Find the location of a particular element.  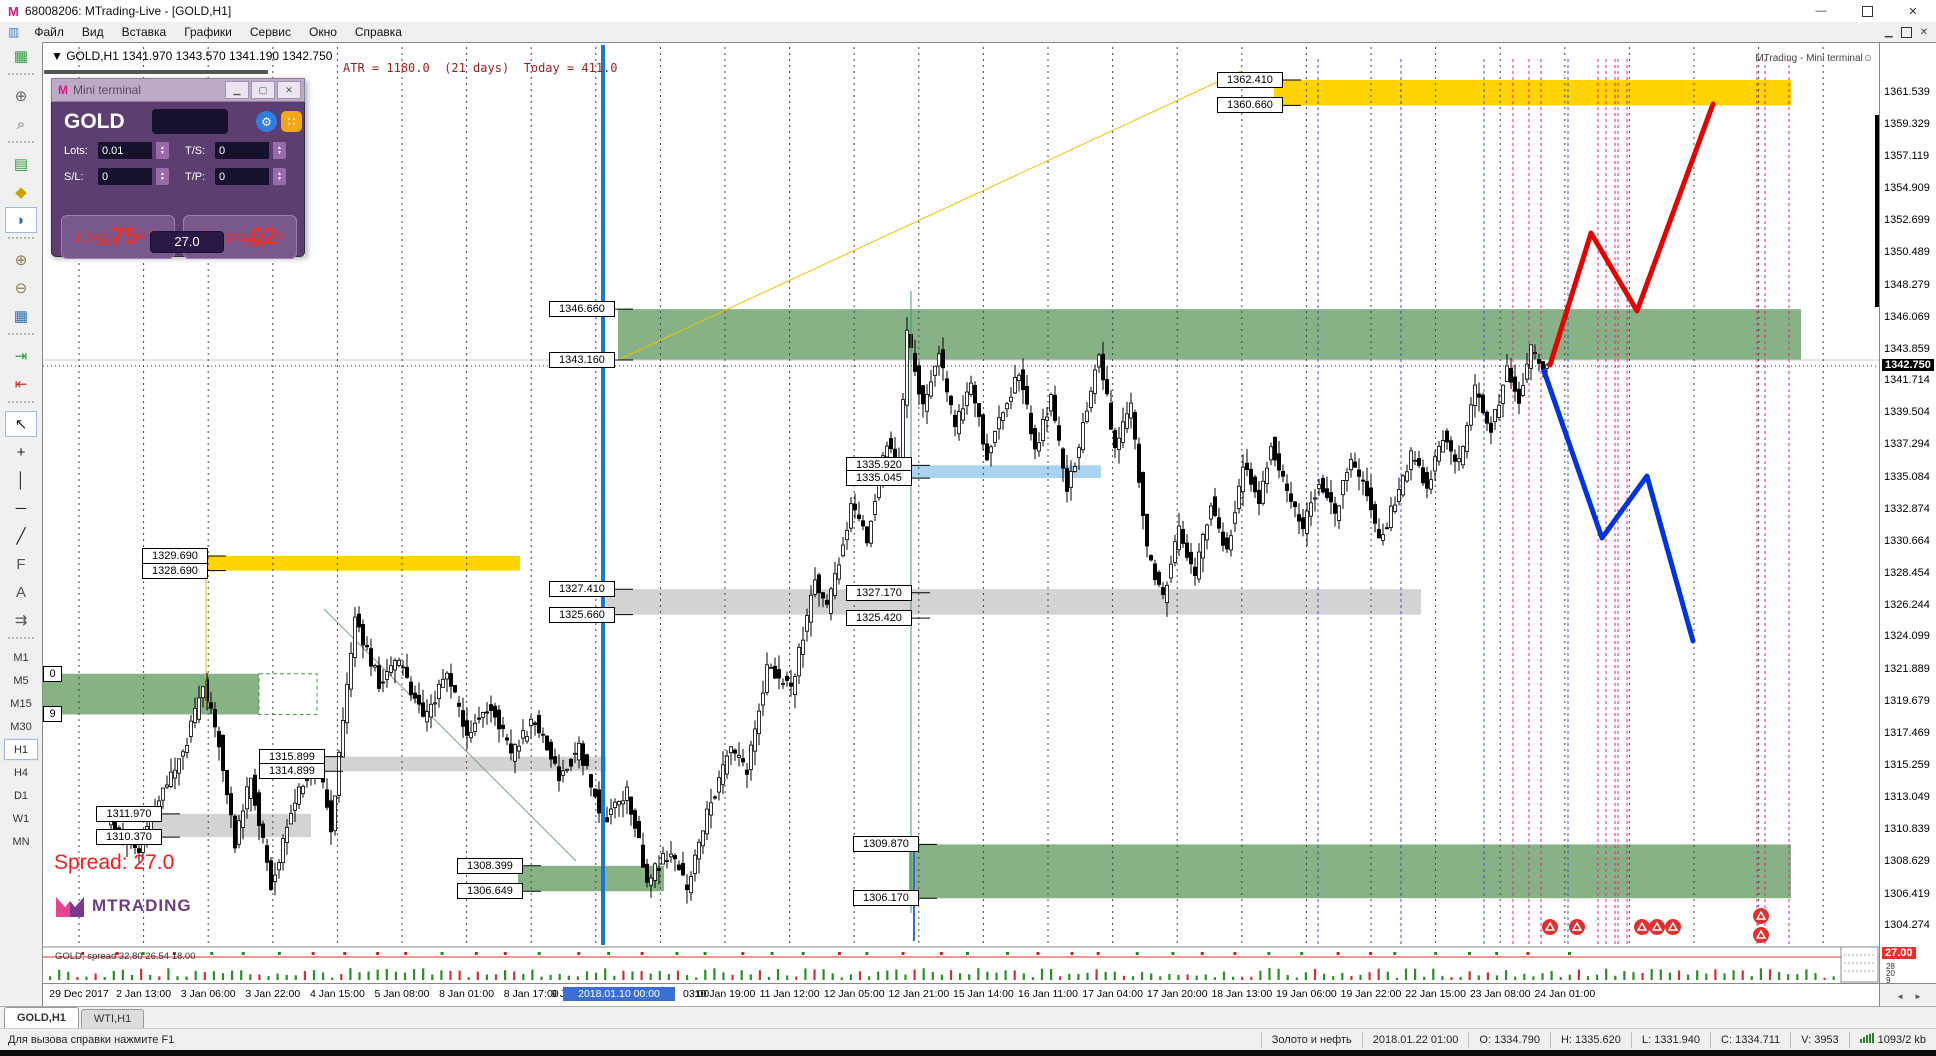

crosshair-icon: + is located at coordinates (21, 452).